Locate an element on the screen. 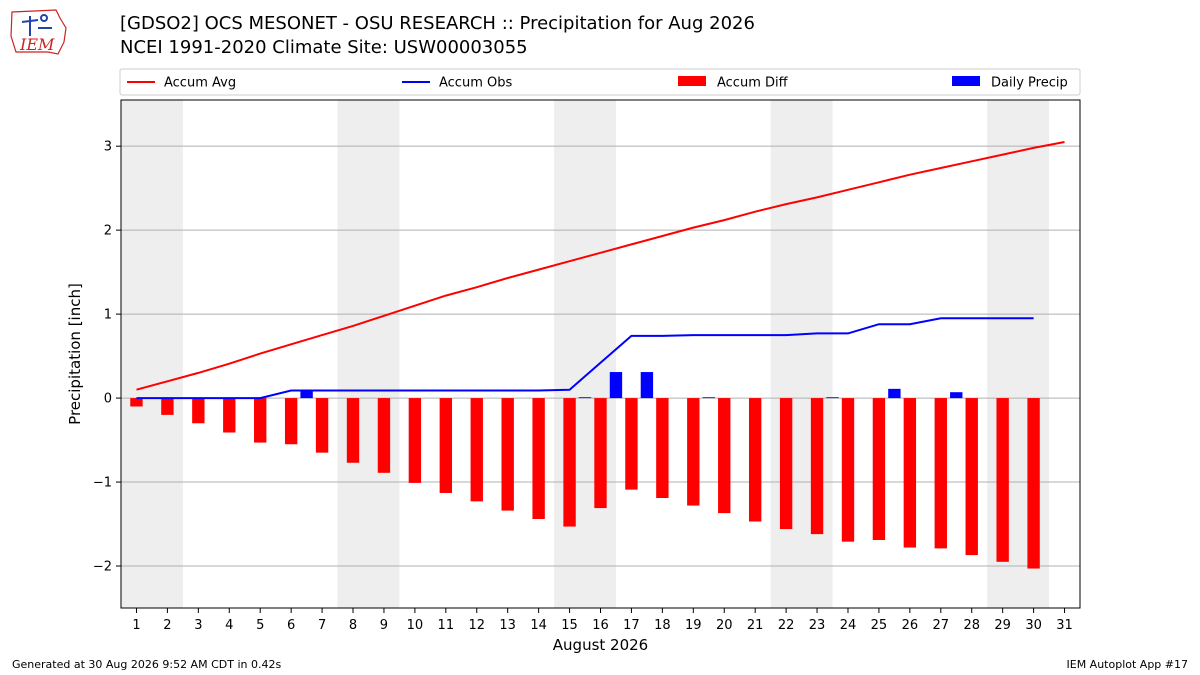 Image resolution: width=1200 pixels, height=675 pixels. y-tick-label: −1 is located at coordinates (102, 483).